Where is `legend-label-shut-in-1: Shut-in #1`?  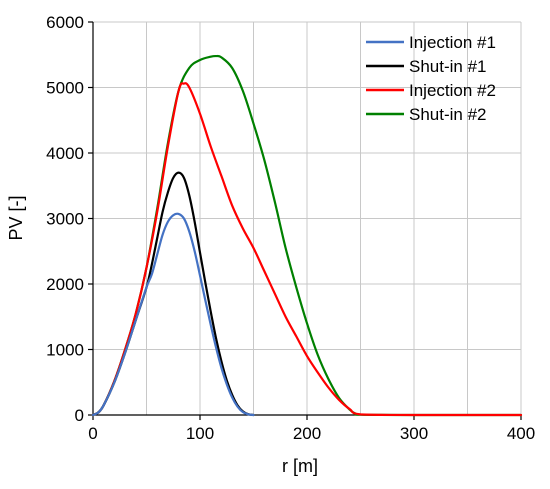 legend-label-shut-in-1: Shut-in #1 is located at coordinates (448, 66).